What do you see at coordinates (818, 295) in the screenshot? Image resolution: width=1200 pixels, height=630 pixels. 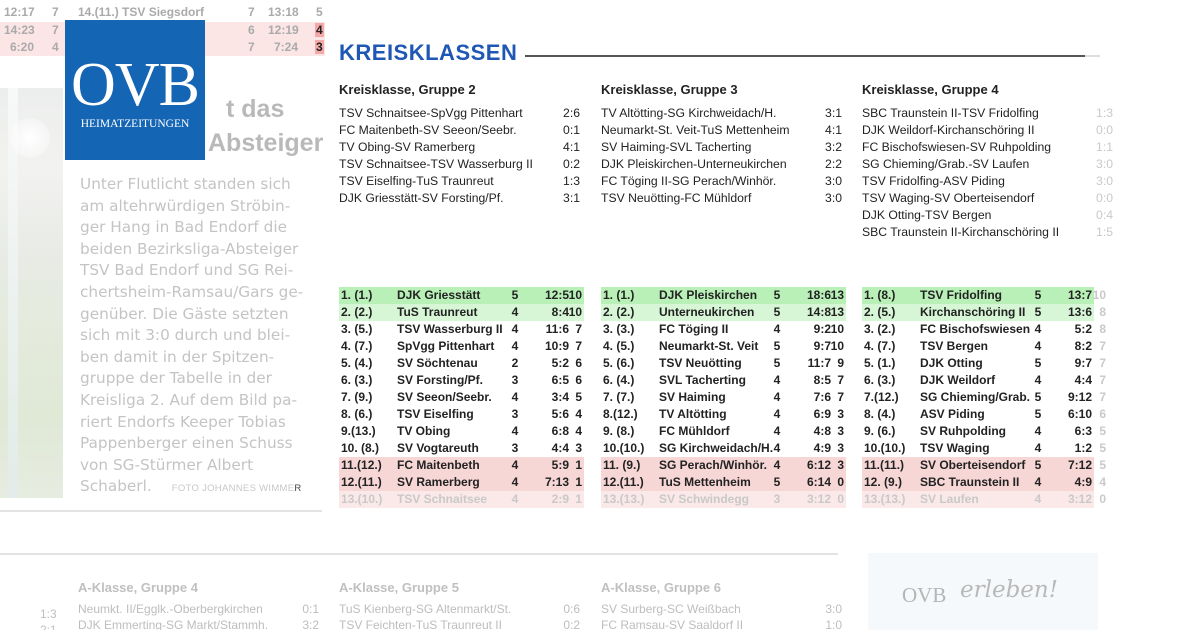 I see `standings-goals: 18:6` at bounding box center [818, 295].